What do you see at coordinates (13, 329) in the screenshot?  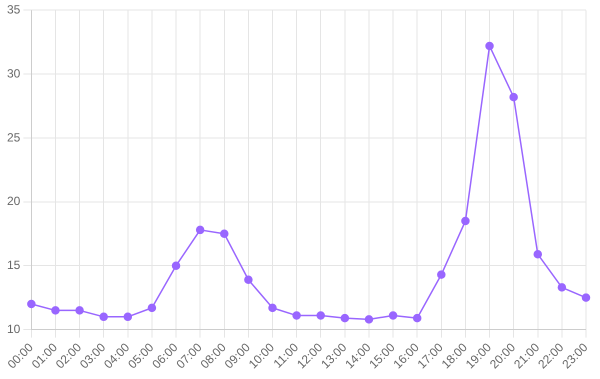 I see `y-tick-label: 10` at bounding box center [13, 329].